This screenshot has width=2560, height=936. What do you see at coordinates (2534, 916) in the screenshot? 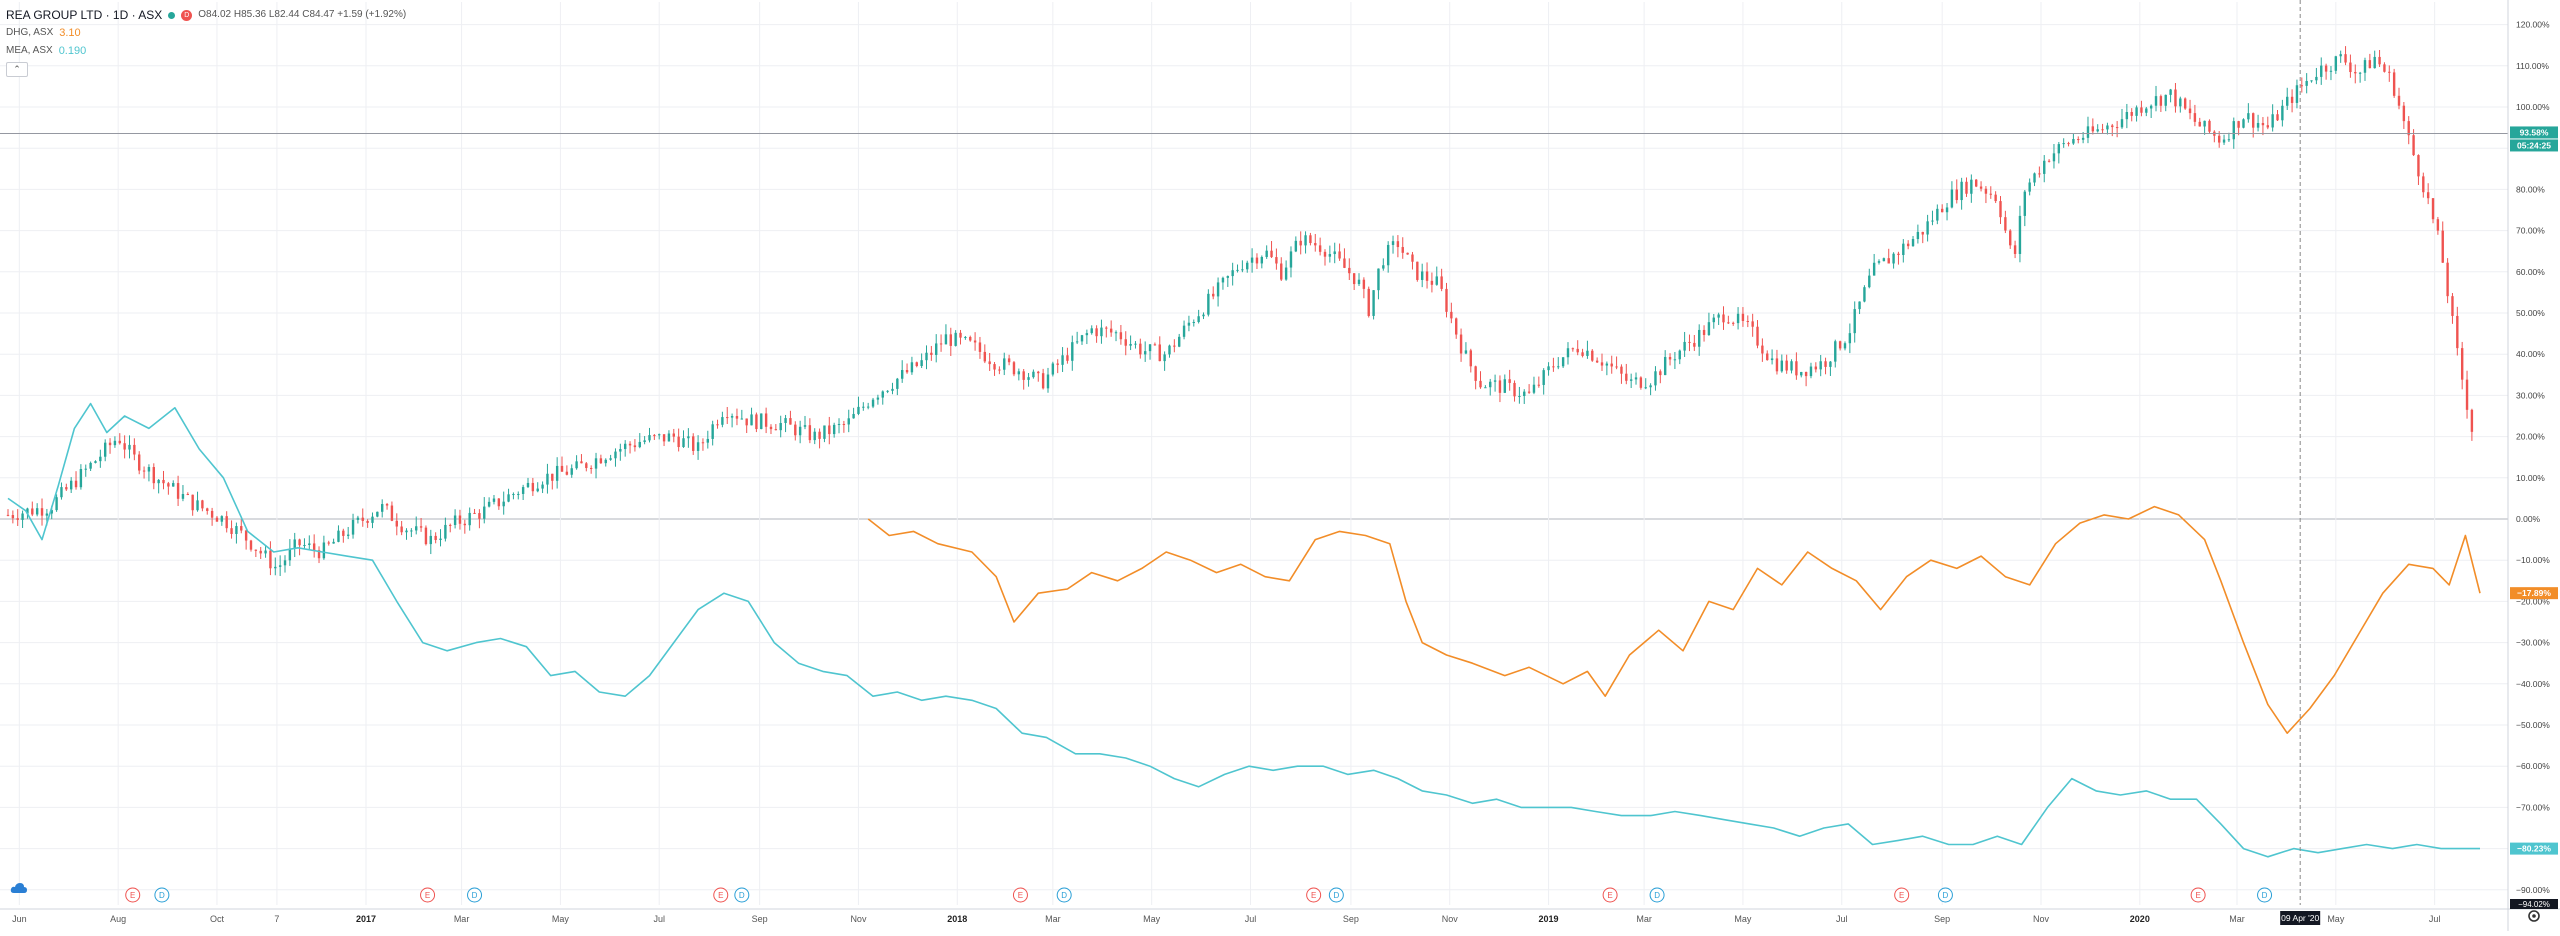
I see `gear-icon` at bounding box center [2534, 916].